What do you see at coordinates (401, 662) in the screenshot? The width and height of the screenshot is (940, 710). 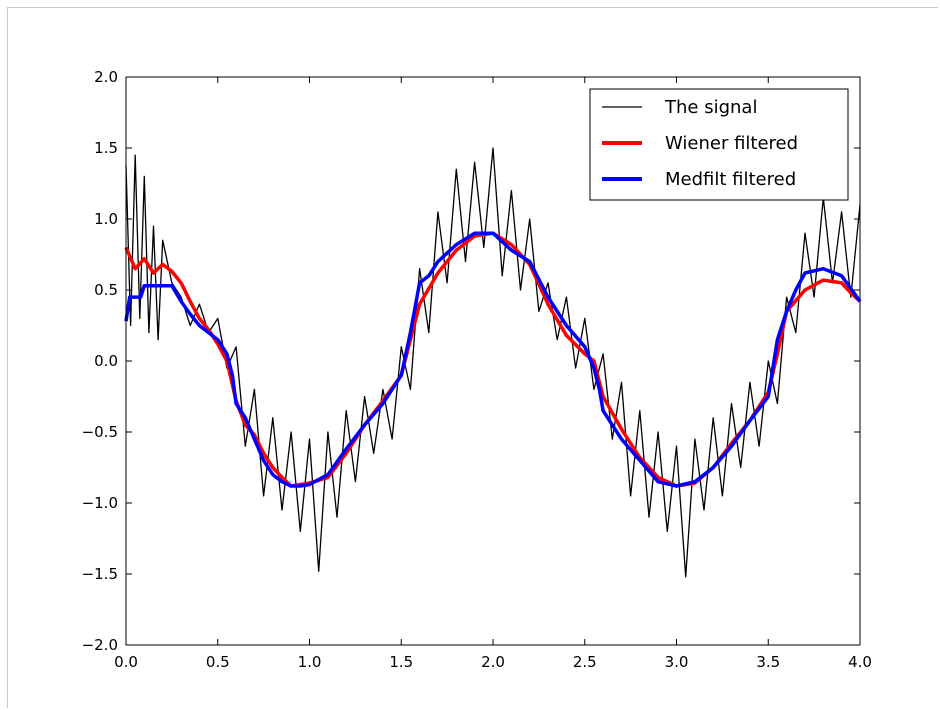 I see `x-tick-label: 1.5` at bounding box center [401, 662].